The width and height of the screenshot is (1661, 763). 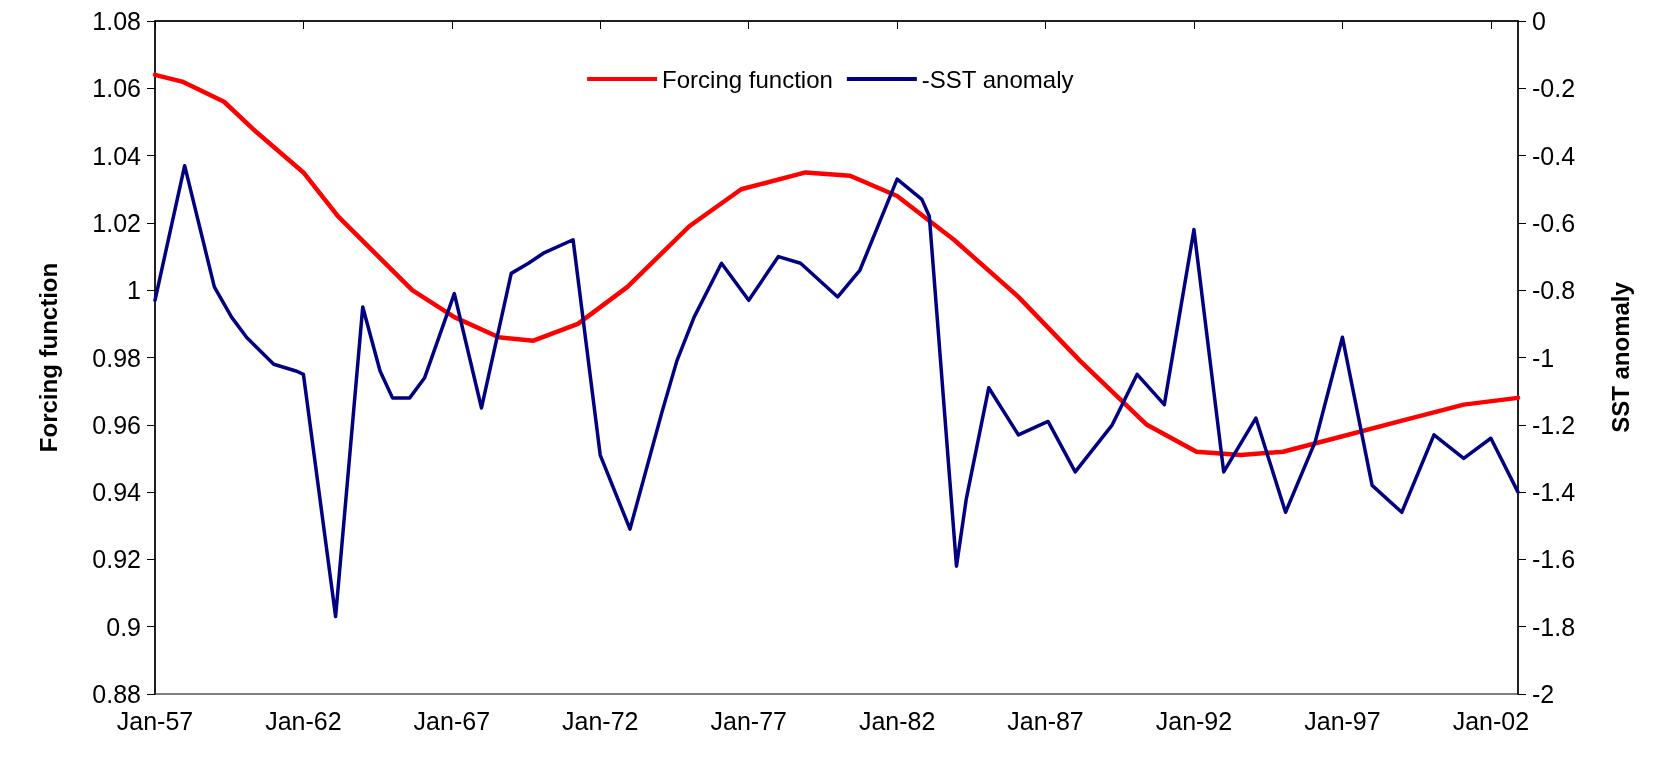 What do you see at coordinates (1045, 720) in the screenshot?
I see `x-tick-label: Jan-87` at bounding box center [1045, 720].